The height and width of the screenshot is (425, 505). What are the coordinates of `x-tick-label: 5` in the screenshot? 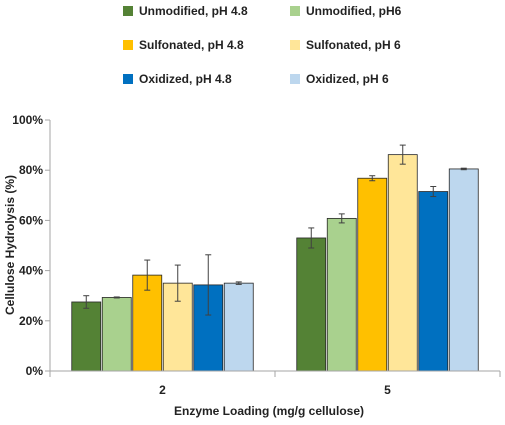 It's located at (387, 390).